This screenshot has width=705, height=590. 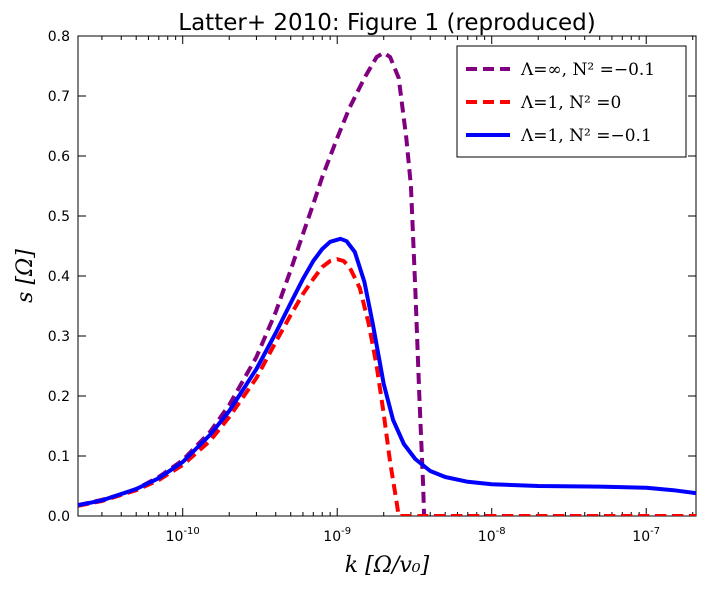 I want to click on legend-entry-2: Λ=1, N² =−0.1, so click(x=586, y=136).